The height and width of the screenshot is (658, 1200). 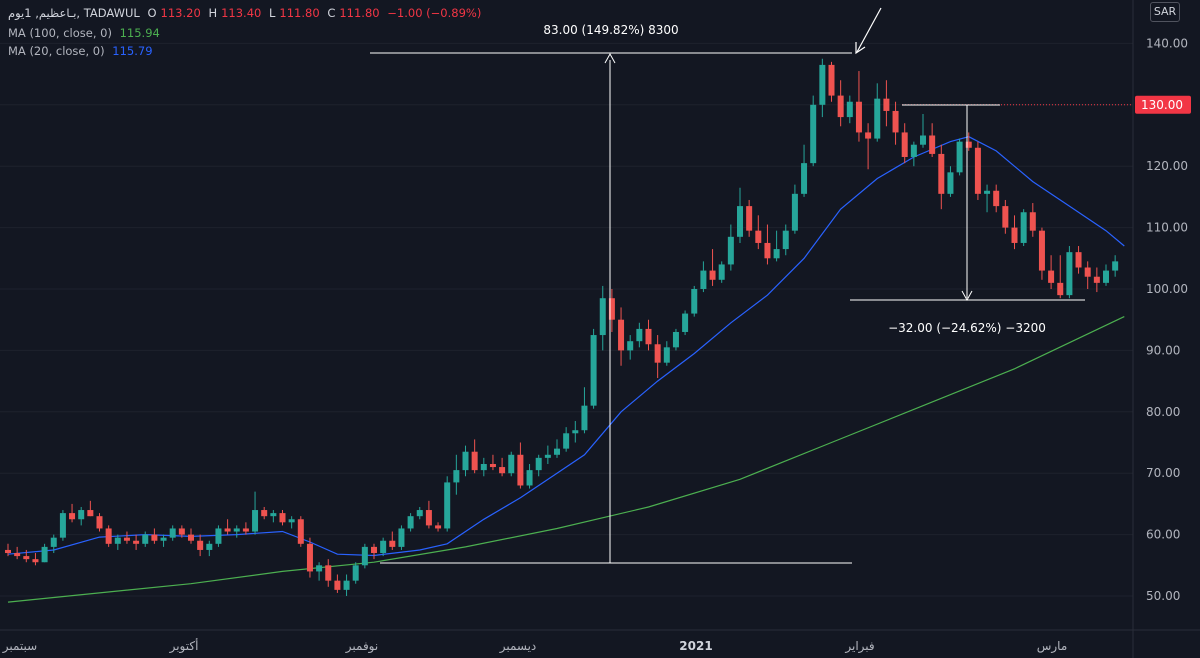 What do you see at coordinates (132, 51) in the screenshot?
I see `ma20-value: 115.79` at bounding box center [132, 51].